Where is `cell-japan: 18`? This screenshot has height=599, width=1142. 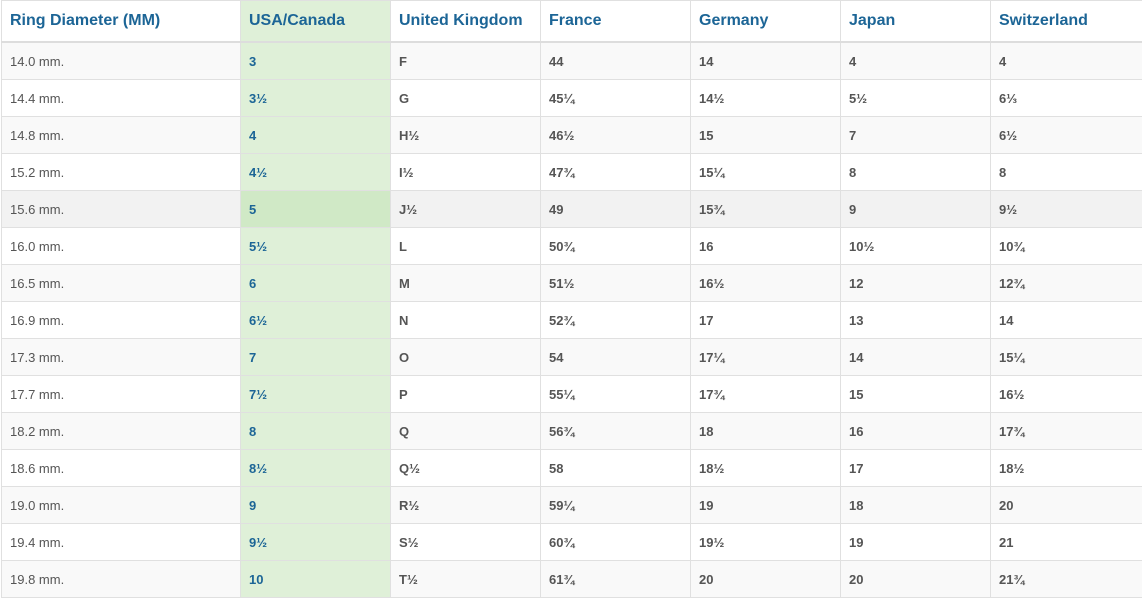 cell-japan: 18 is located at coordinates (915, 505).